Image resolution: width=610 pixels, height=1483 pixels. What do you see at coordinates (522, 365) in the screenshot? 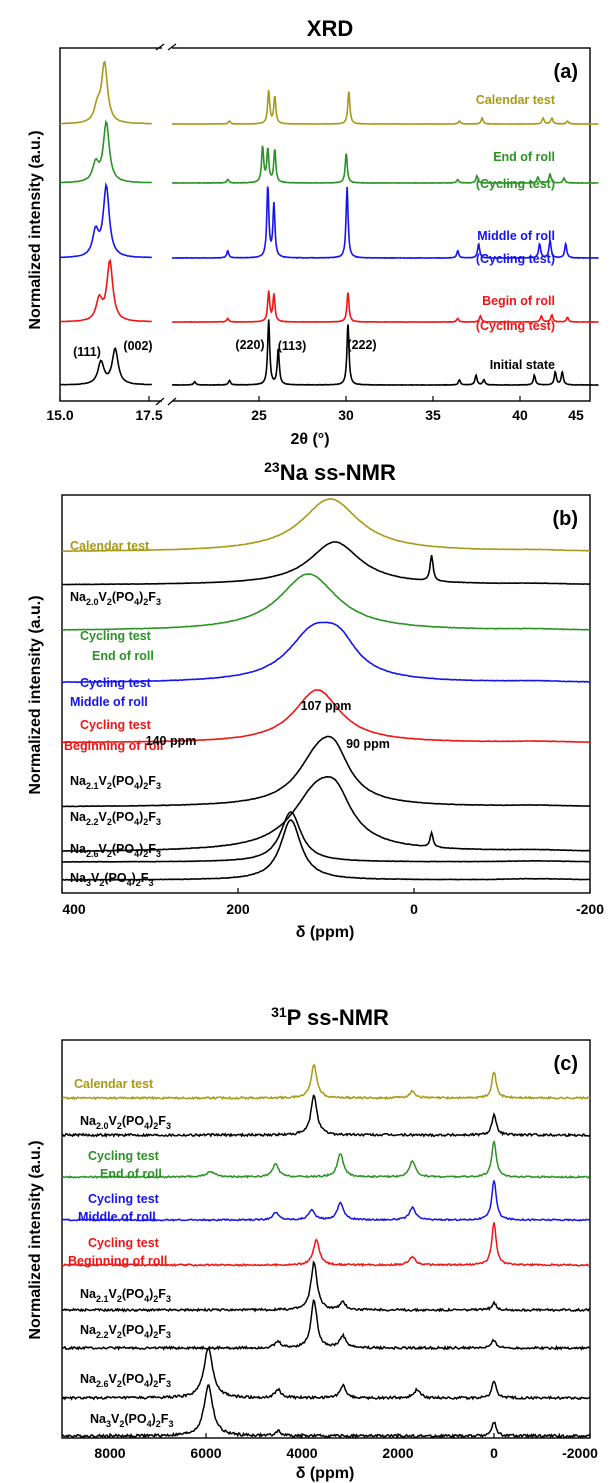
I see `series-label-initial-state: Initial state` at bounding box center [522, 365].